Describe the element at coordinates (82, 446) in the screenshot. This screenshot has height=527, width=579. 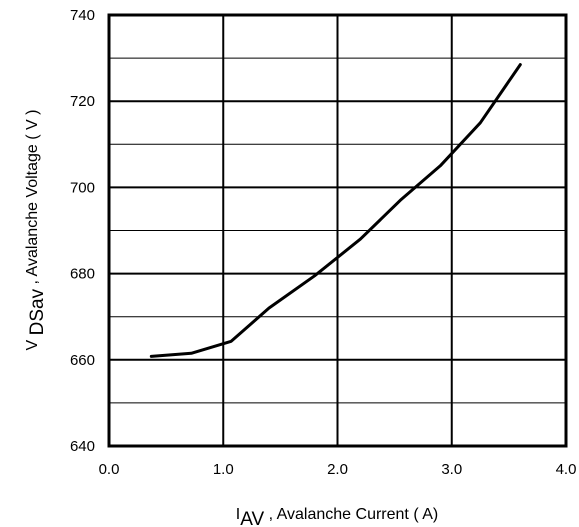
I see `y-tick-label: 640` at that location.